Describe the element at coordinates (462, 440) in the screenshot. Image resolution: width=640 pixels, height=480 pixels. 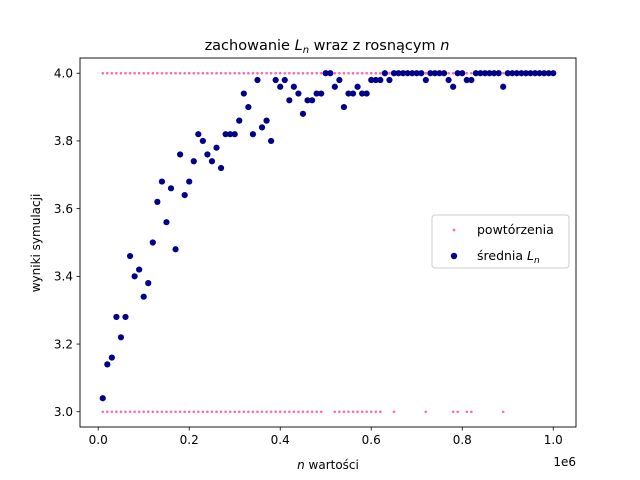
I see `x-tick-label: 0.8` at that location.